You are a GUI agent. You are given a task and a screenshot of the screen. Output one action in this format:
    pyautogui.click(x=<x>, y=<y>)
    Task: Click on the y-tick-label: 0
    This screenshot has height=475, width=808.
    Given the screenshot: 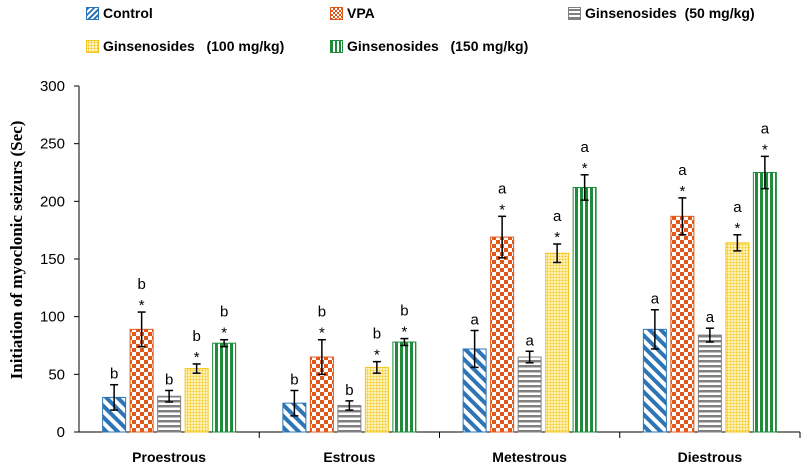 What is the action you would take?
    pyautogui.click(x=61, y=432)
    